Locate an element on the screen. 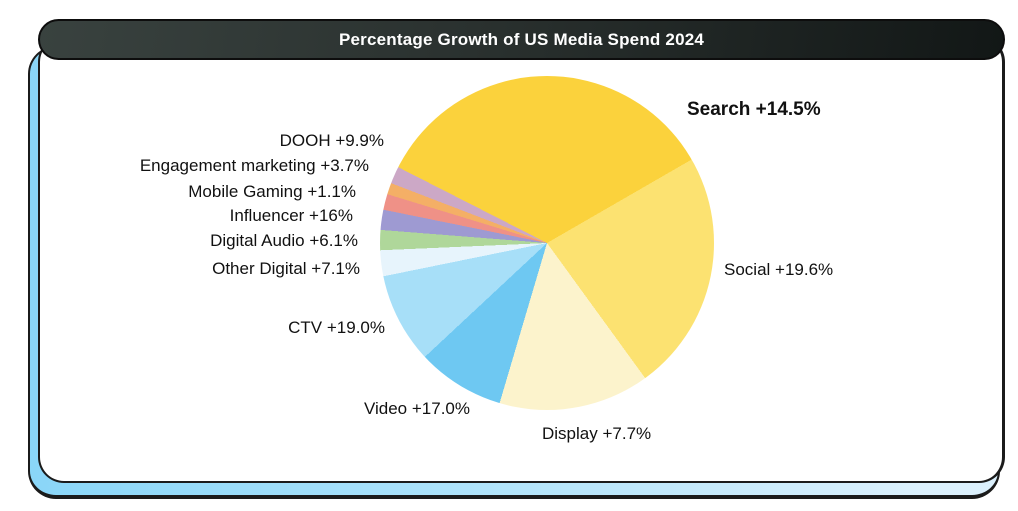 The image size is (1018, 511). pie-label-engagement-marketing: Engagement marketing +3.7% is located at coordinates (254, 165).